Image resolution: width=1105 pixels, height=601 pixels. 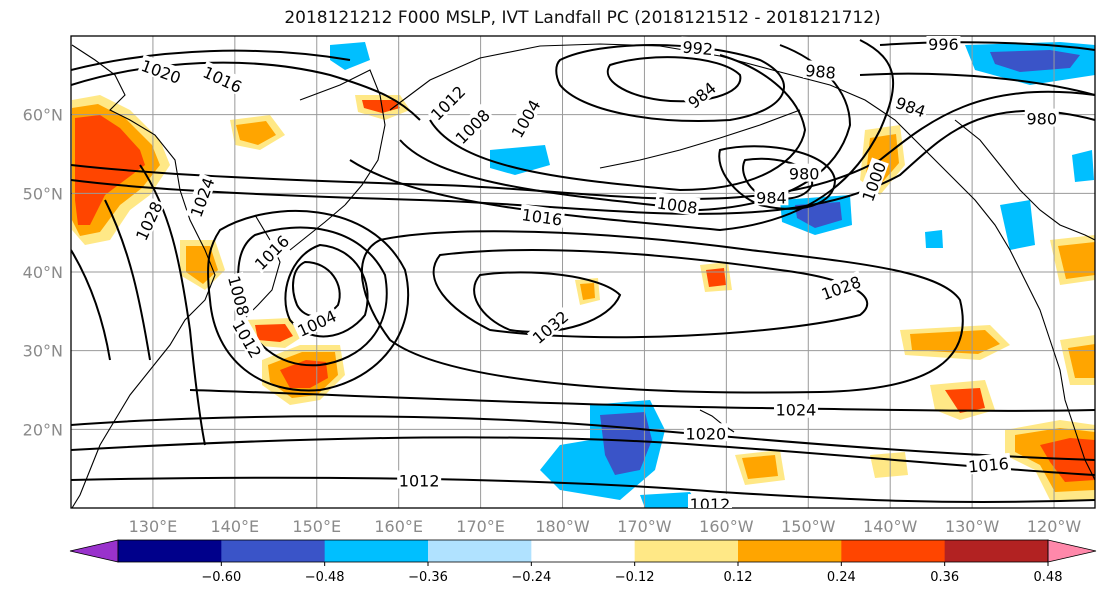 I want to click on contour-label-text: 996, so click(x=943, y=44).